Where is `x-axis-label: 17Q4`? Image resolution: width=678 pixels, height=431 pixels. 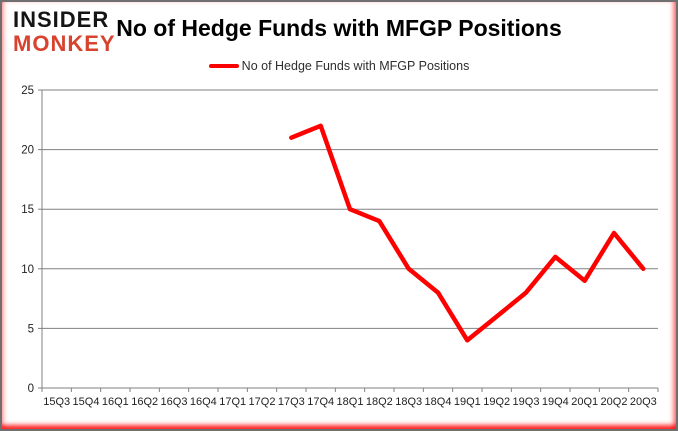
x-axis-label: 17Q4 is located at coordinates (320, 402).